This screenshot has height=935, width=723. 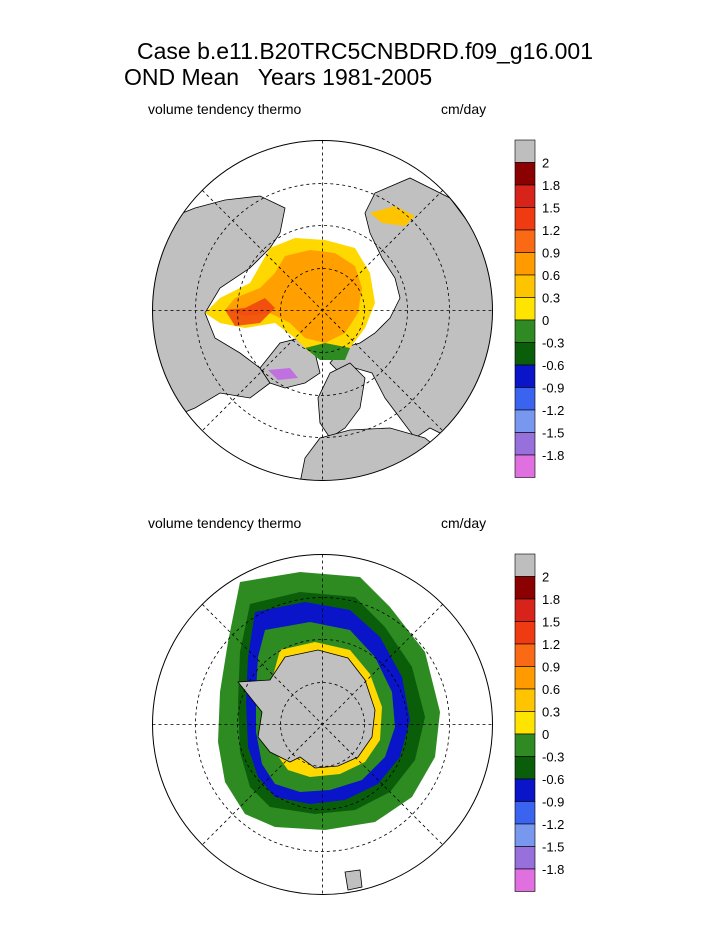 I want to click on figure-title-line1: Case b.e11.B20TRC5CNBDRD.f09_g16.001, so click(x=365, y=51).